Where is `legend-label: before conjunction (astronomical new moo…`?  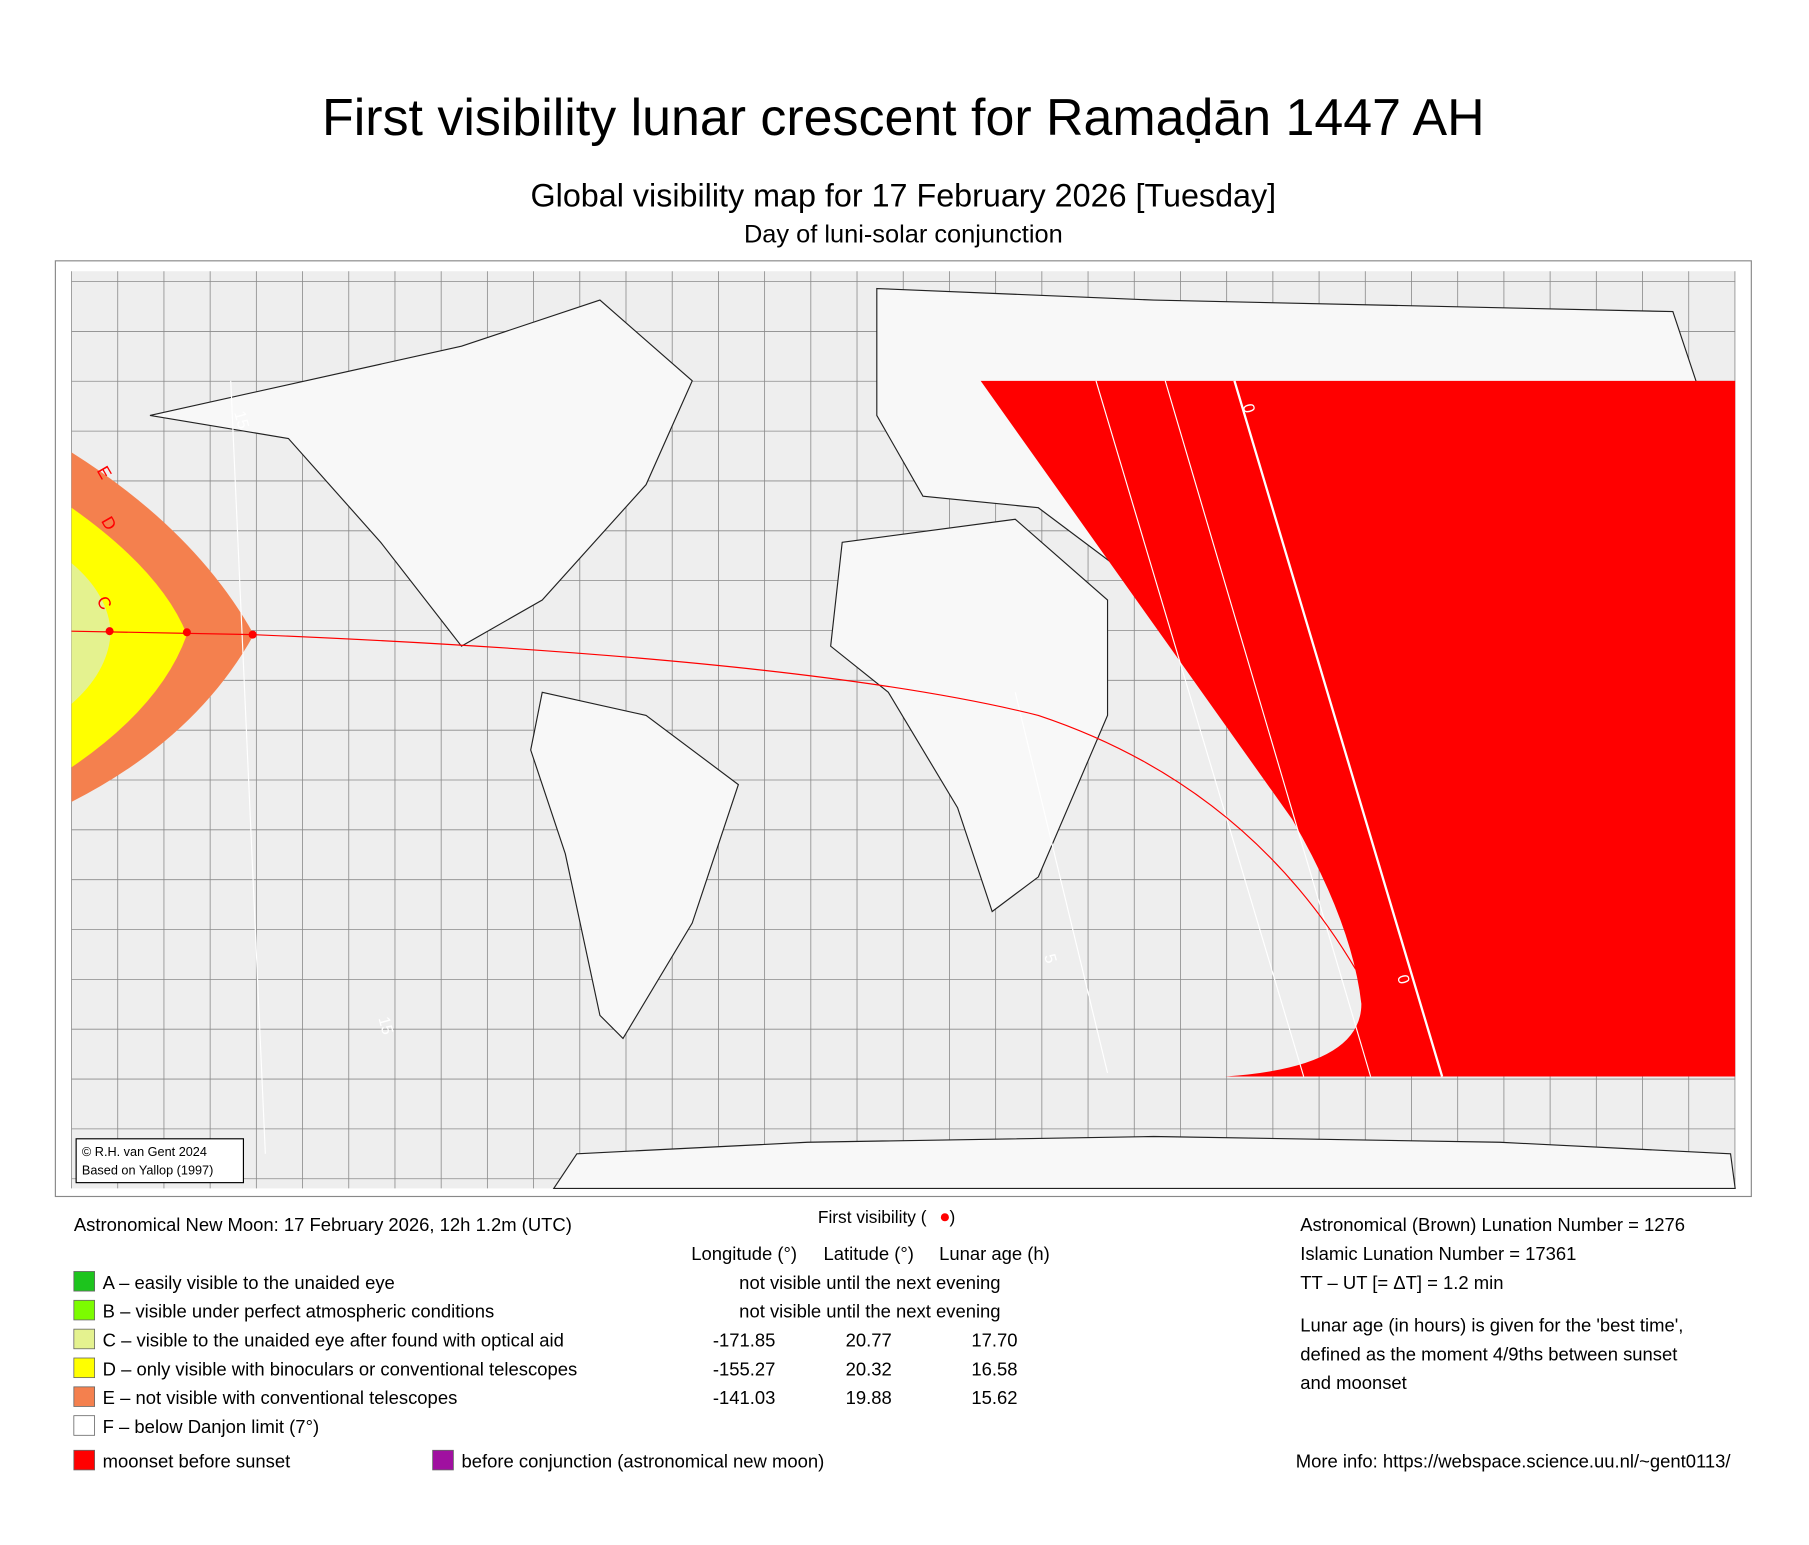
legend-label: before conjunction (astronomical new moo… is located at coordinates (642, 1461).